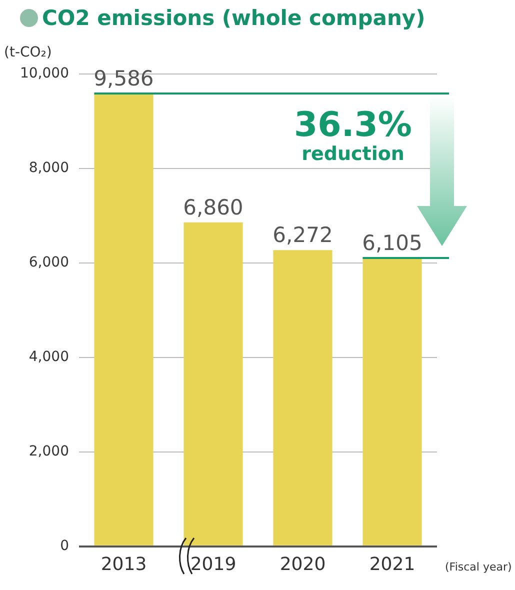  What do you see at coordinates (392, 242) in the screenshot?
I see `data-label: 6,105` at bounding box center [392, 242].